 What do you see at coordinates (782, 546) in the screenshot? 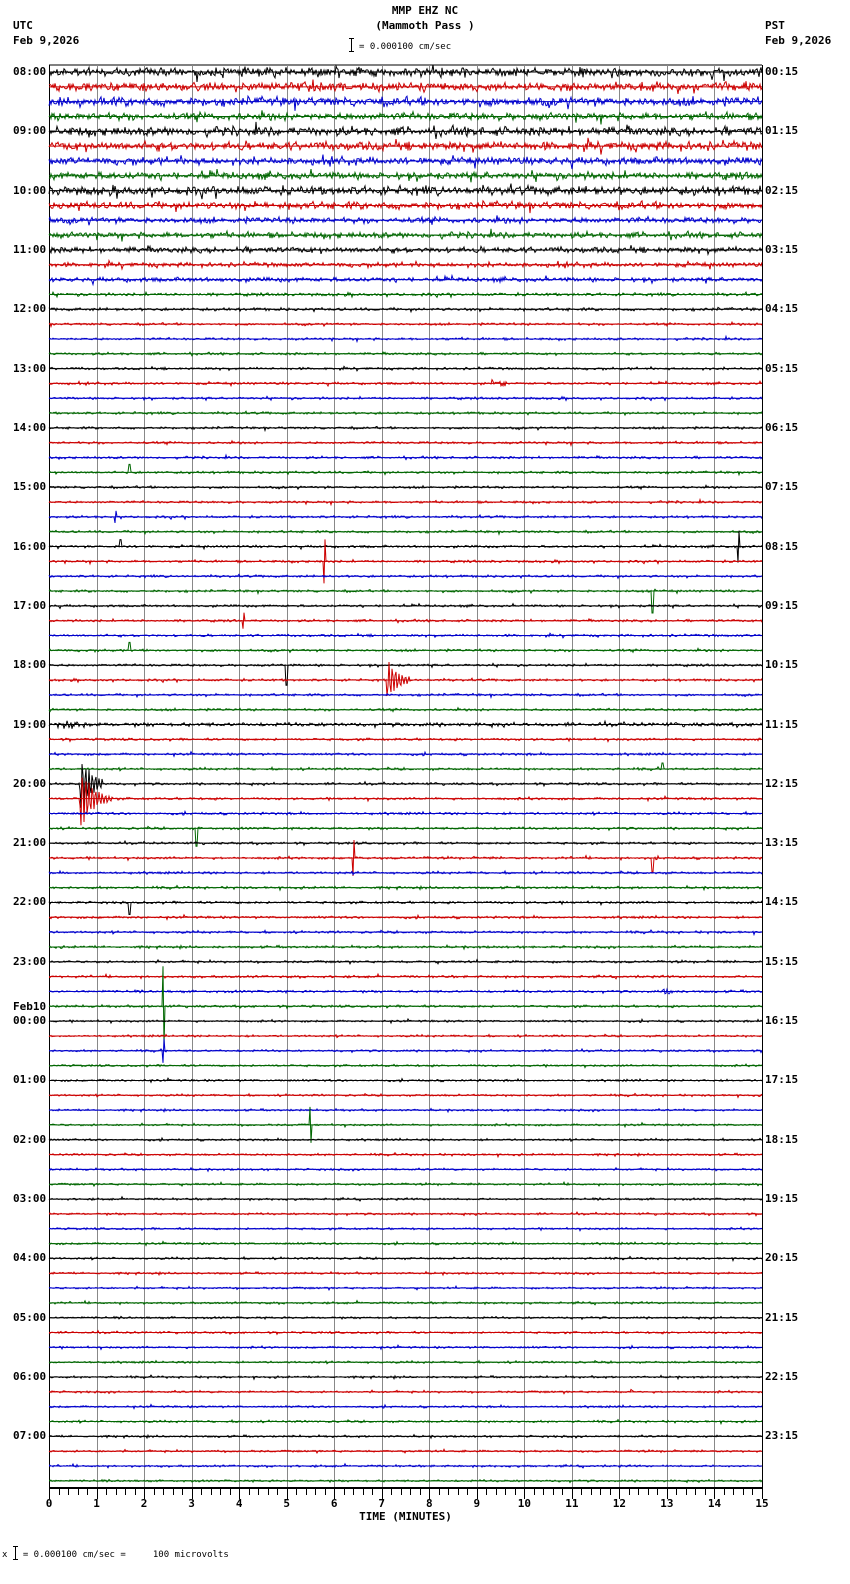
I see `pst-time-label: 08:15` at bounding box center [782, 546].